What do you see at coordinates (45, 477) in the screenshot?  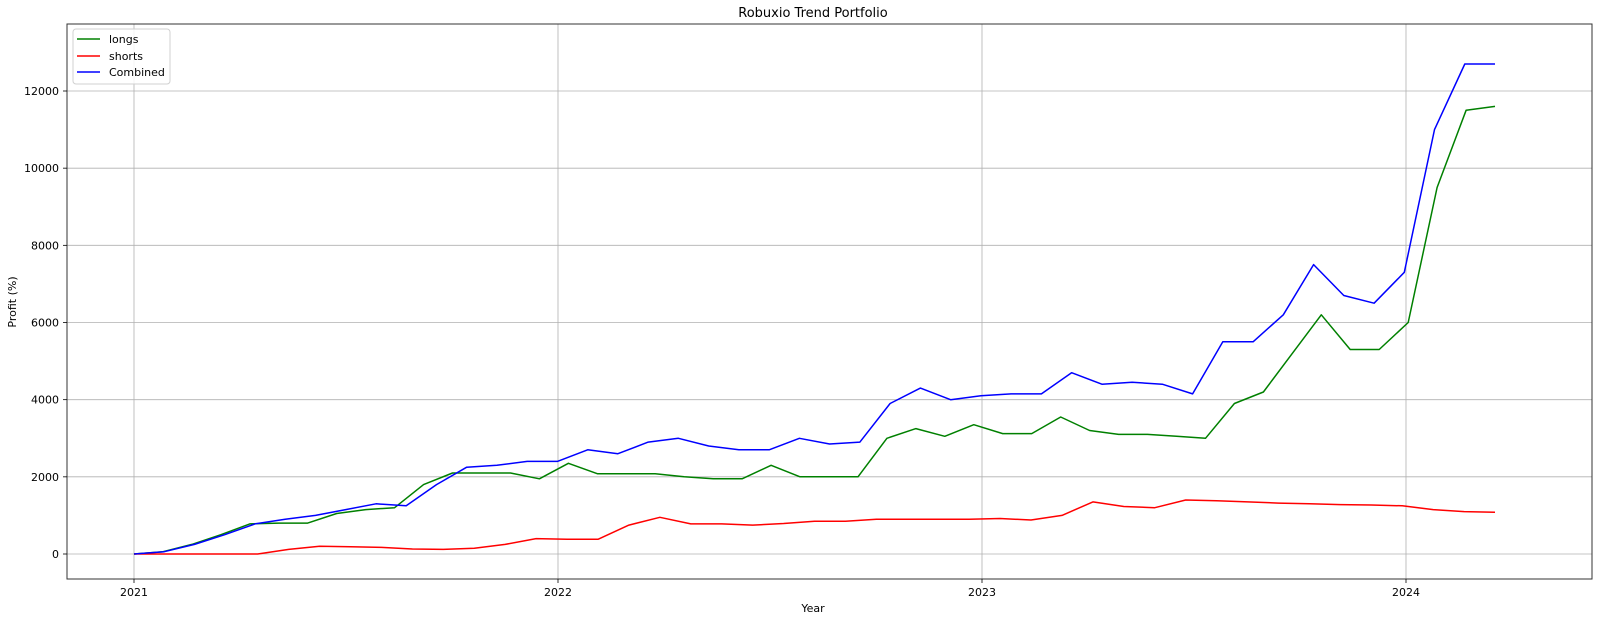 I see `y-tick-label: 2000` at bounding box center [45, 477].